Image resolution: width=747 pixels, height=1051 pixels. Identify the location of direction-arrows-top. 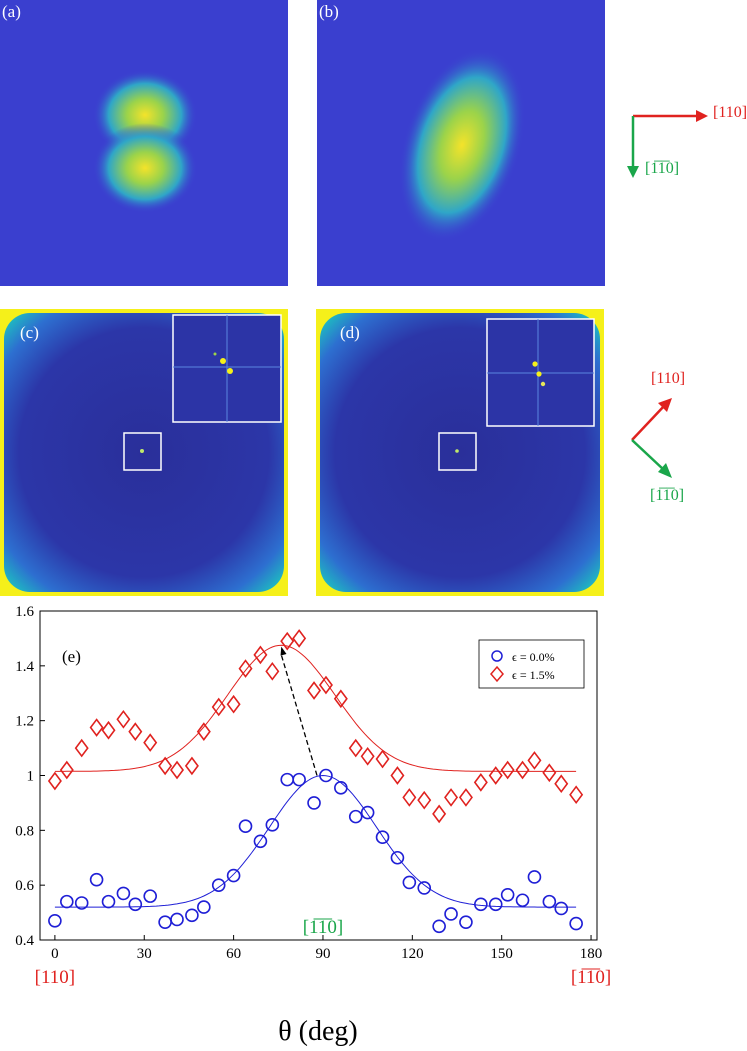
(667, 144).